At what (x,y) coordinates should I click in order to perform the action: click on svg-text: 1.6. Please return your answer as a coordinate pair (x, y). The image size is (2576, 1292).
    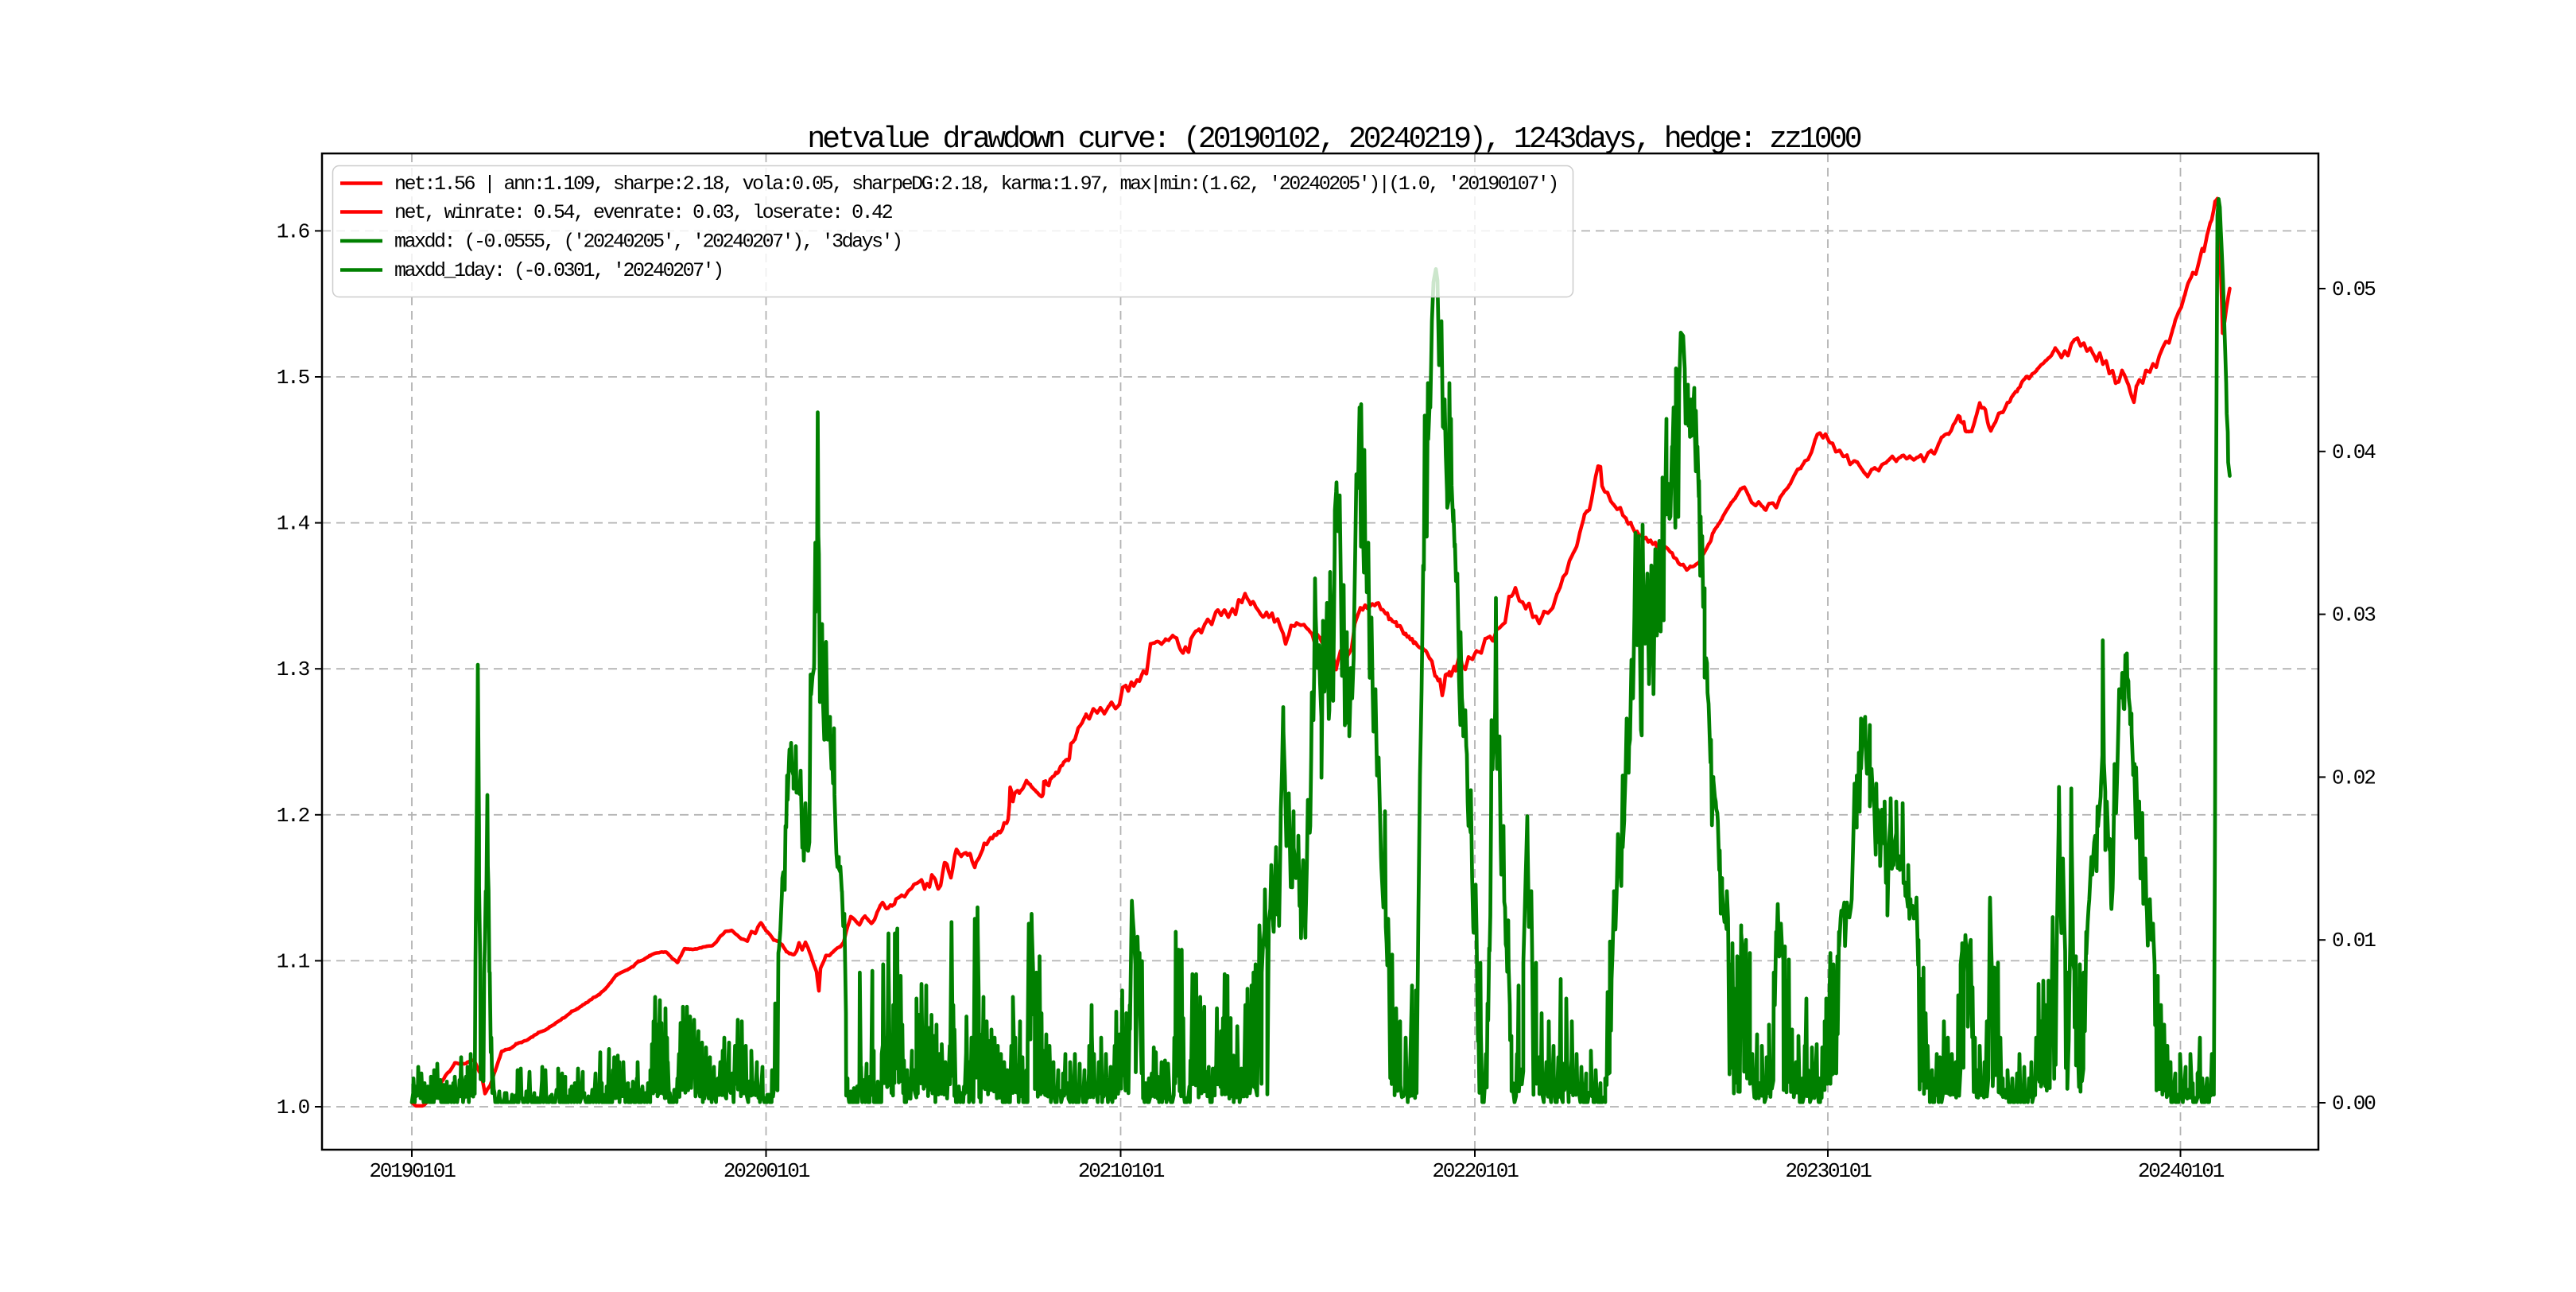
    Looking at the image, I should click on (293, 231).